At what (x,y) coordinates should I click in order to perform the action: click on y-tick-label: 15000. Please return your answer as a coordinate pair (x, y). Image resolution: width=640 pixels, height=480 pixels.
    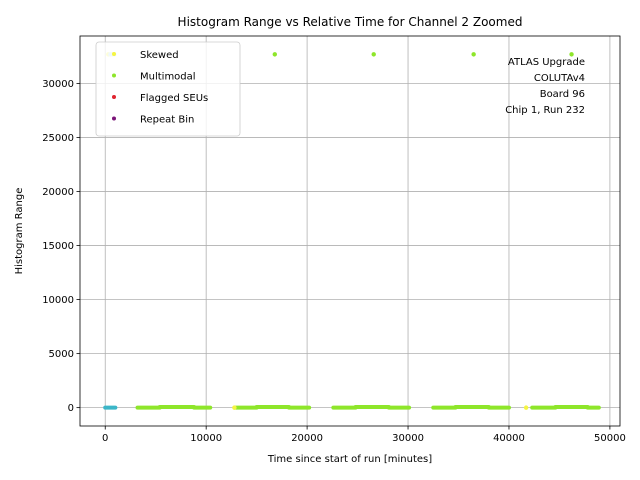
    Looking at the image, I should click on (58, 246).